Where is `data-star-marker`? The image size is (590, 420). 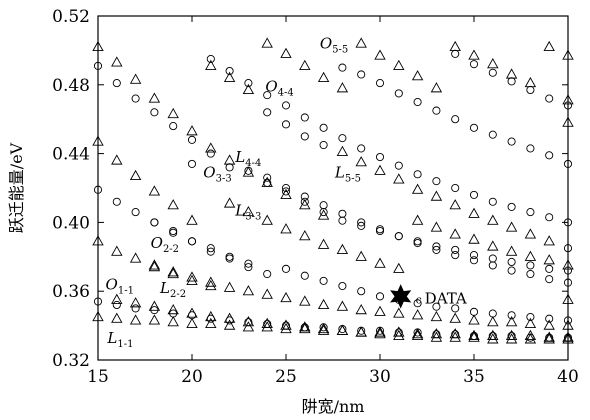 data-star-marker is located at coordinates (401, 296).